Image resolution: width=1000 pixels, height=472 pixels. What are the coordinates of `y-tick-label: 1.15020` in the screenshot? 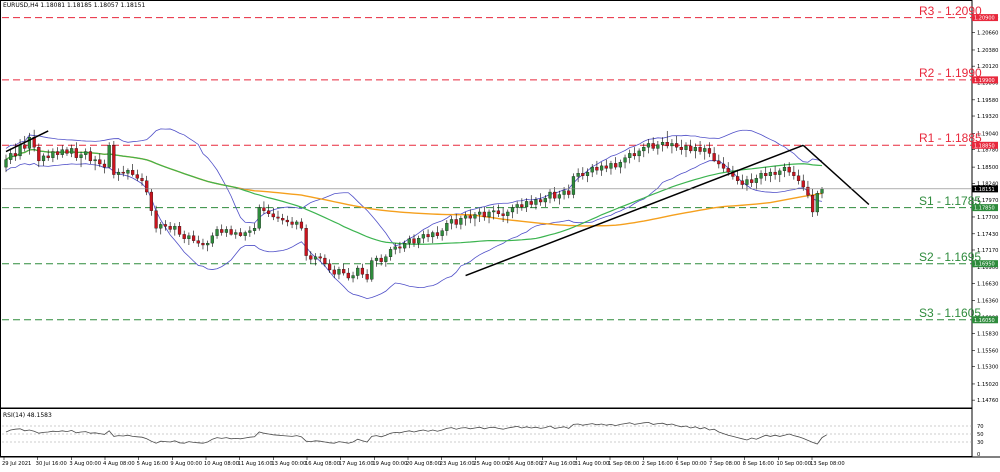 It's located at (987, 385).